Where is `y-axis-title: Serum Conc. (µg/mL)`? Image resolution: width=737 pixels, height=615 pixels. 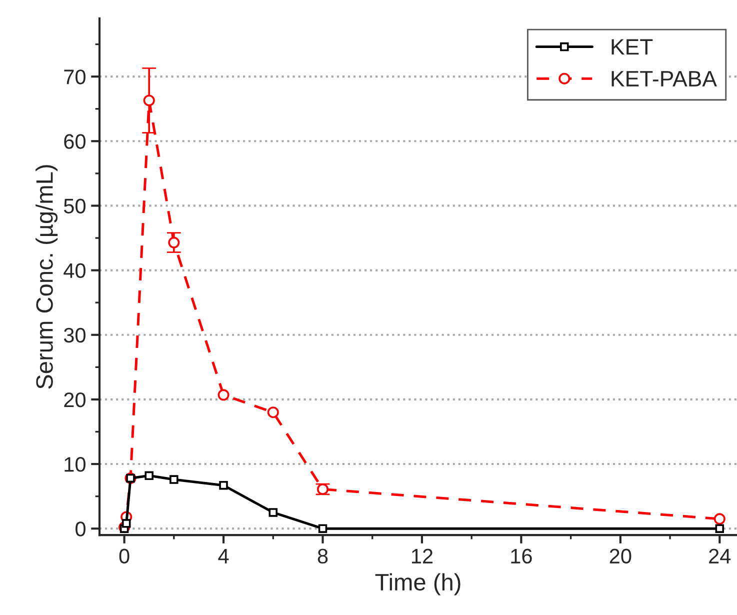
y-axis-title: Serum Conc. (µg/mL) is located at coordinates (47, 277).